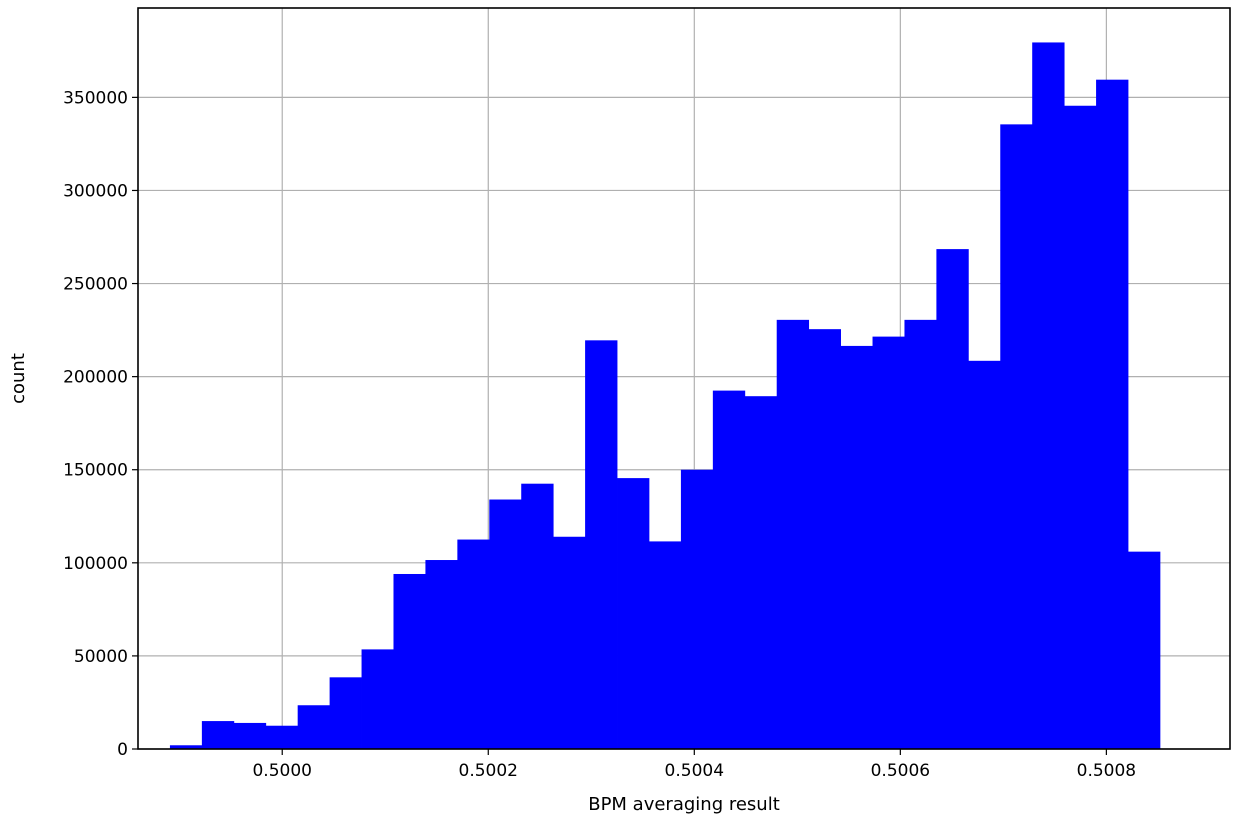 This screenshot has height=821, width=1258. I want to click on y-tick-label: 150000, so click(95, 471).